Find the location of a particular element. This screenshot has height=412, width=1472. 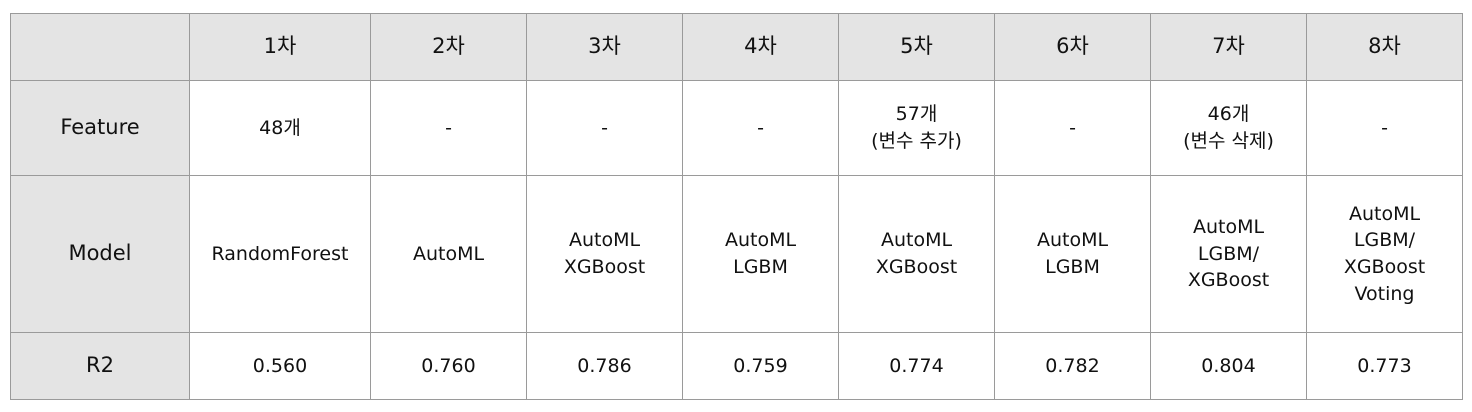

model-cell-8: AutoML LGBM/ XGBoost Voting is located at coordinates (1384, 254).